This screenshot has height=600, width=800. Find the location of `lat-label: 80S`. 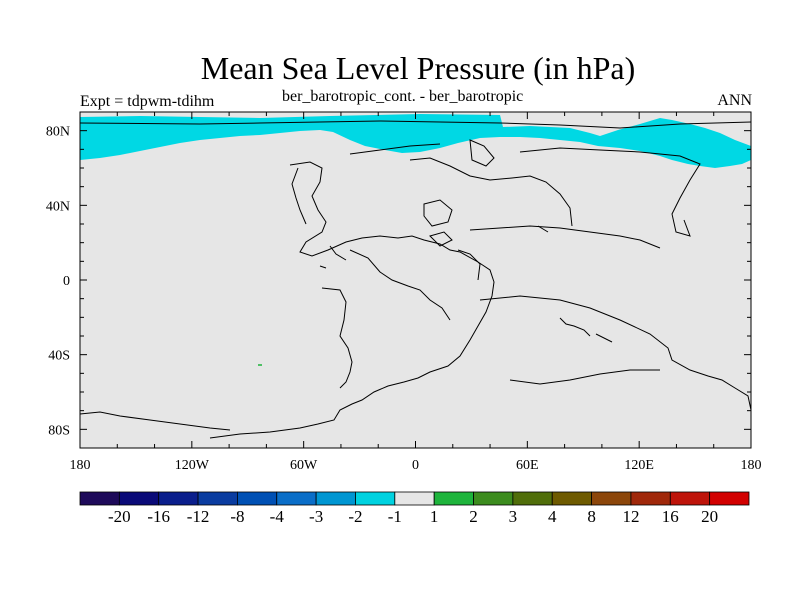

lat-label: 80S is located at coordinates (59, 430).